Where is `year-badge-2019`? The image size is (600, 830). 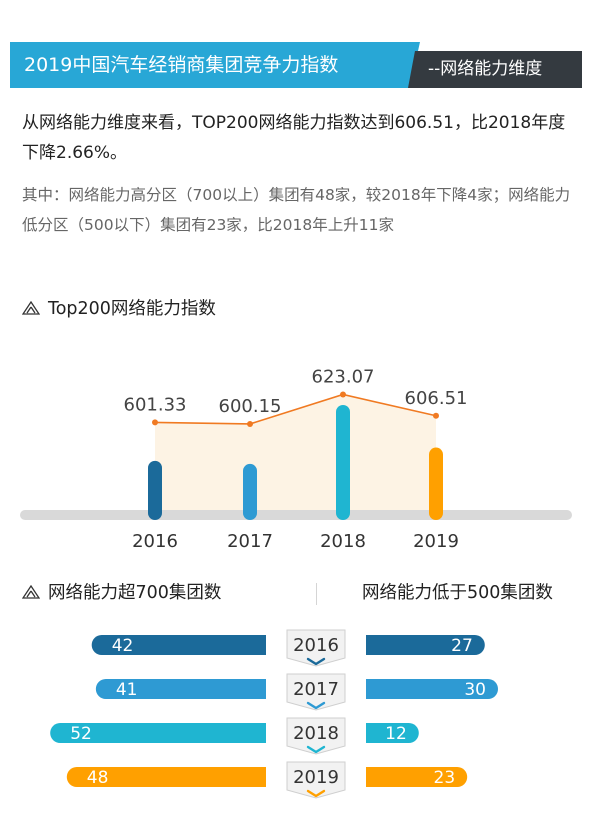 year-badge-2019 is located at coordinates (316, 780).